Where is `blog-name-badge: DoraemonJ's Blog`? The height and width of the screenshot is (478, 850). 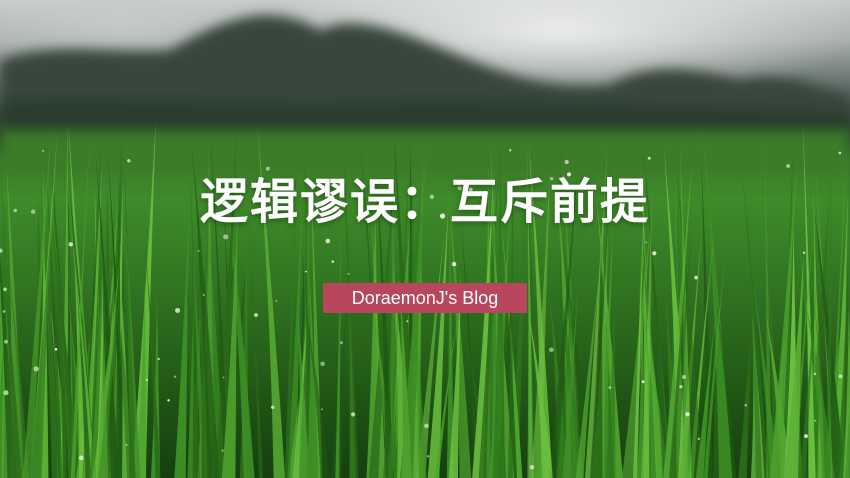 blog-name-badge: DoraemonJ's Blog is located at coordinates (425, 298).